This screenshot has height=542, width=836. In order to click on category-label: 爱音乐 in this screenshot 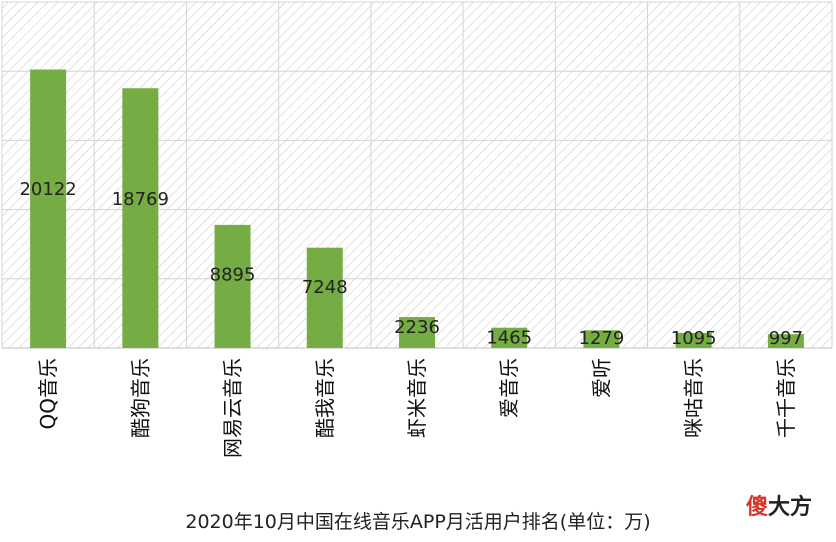, I will do `click(509, 388)`.